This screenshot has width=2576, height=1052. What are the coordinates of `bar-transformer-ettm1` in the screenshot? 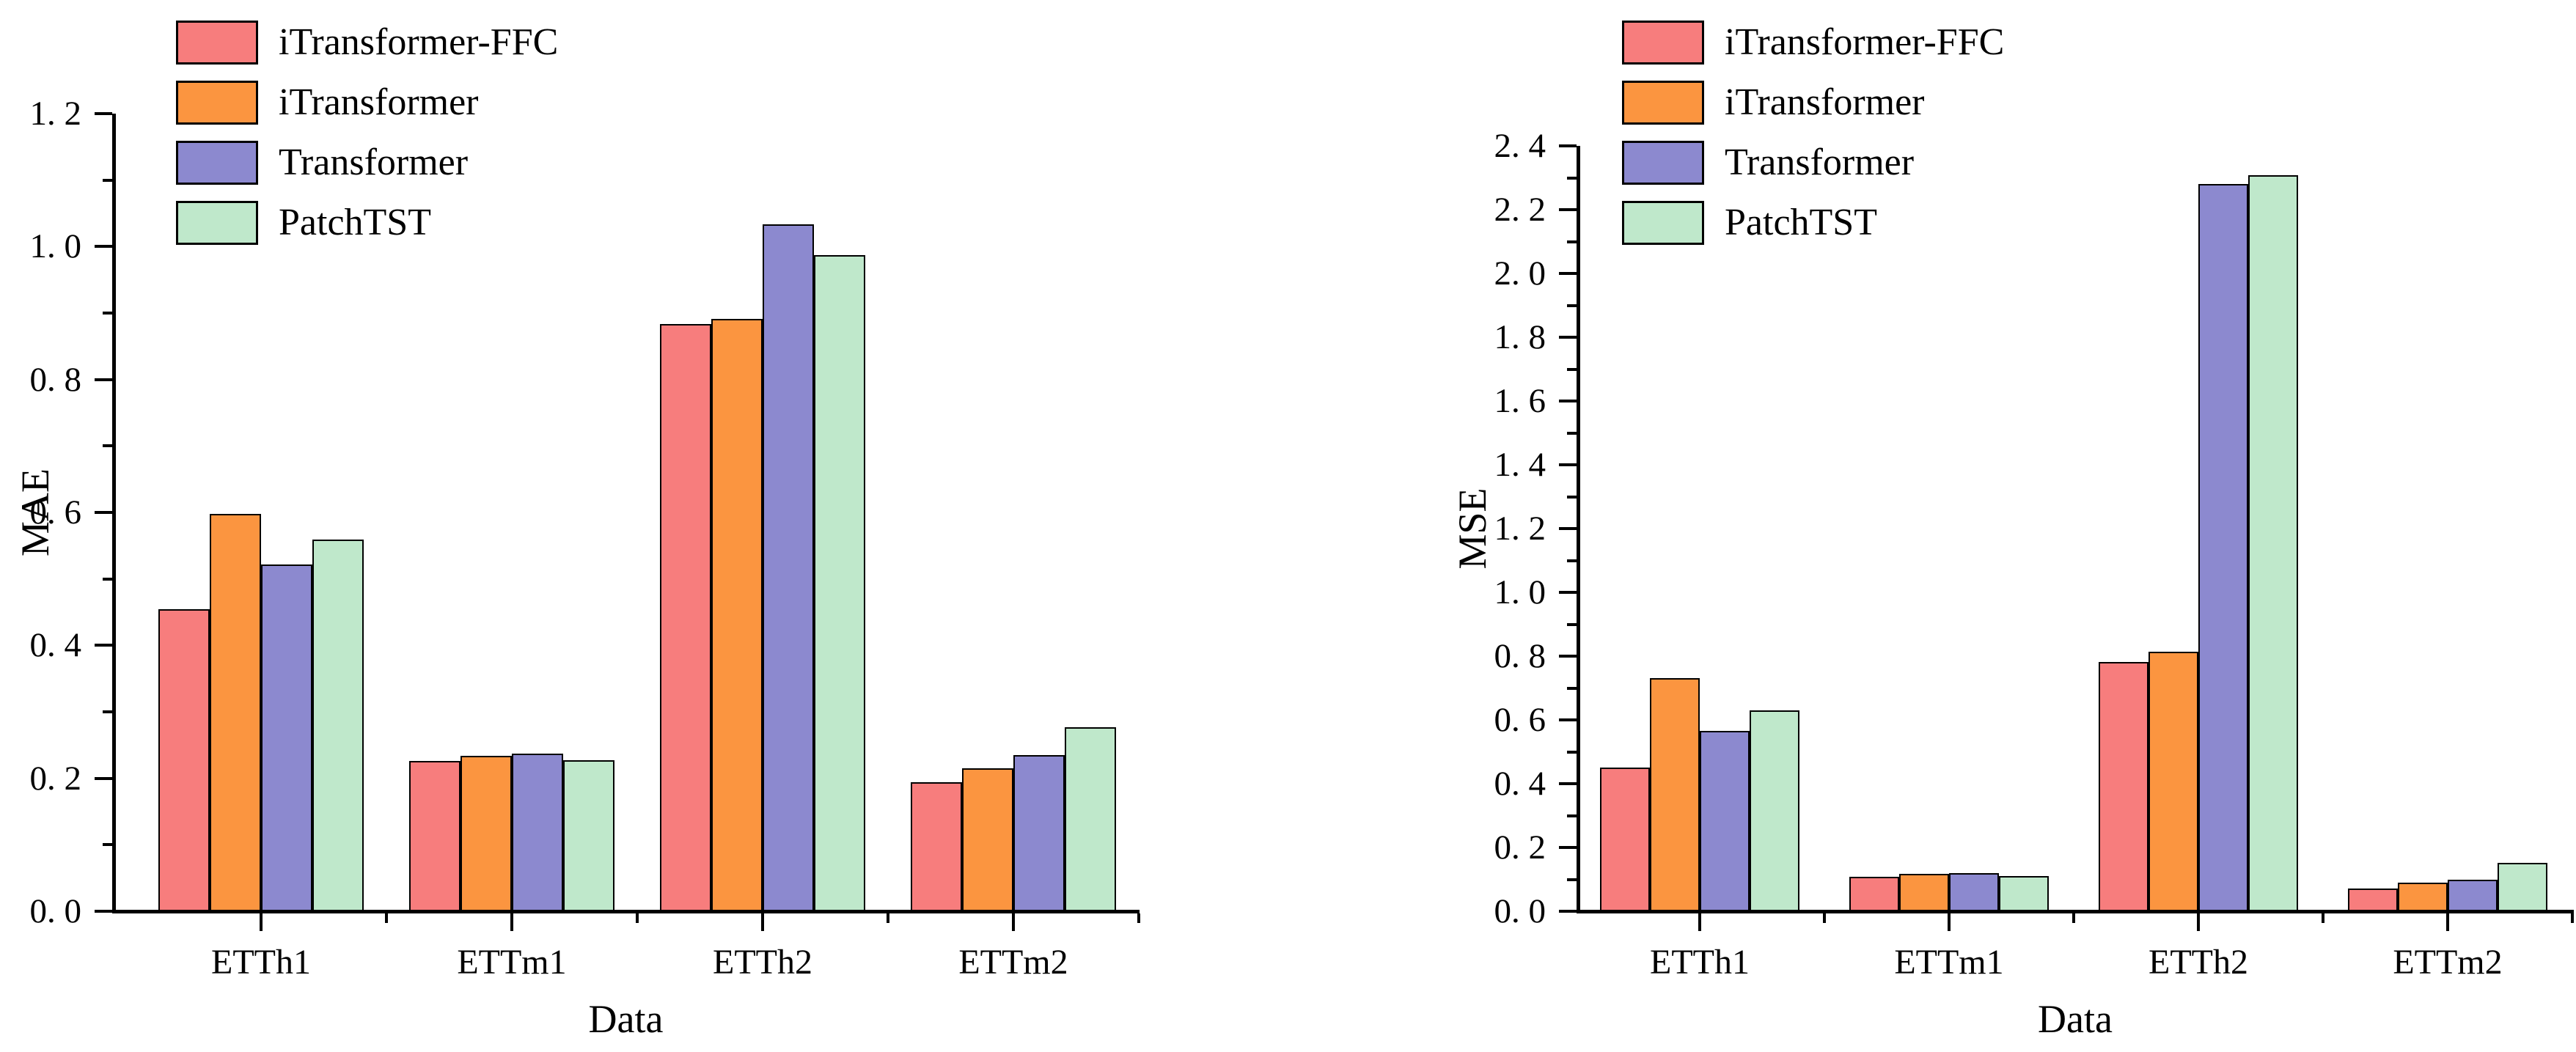 It's located at (537, 833).